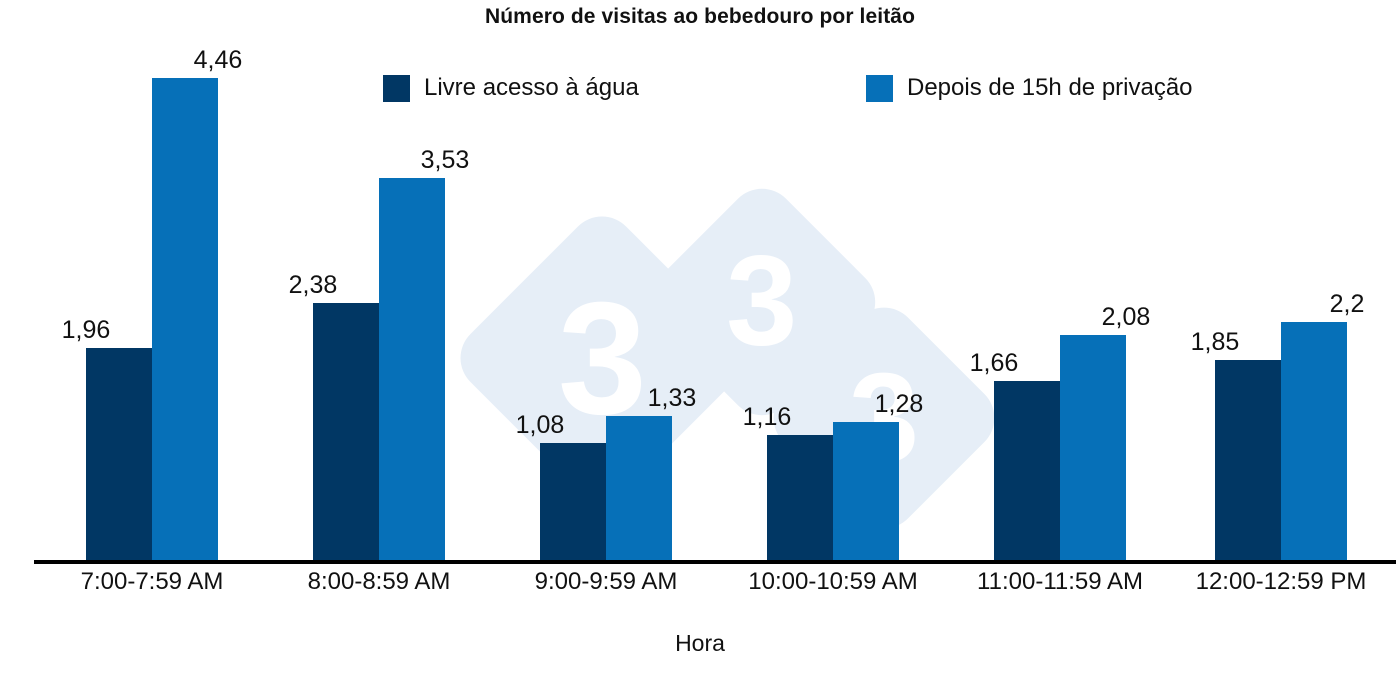 The height and width of the screenshot is (690, 1400). I want to click on bar-series-1: 3,53, so click(424, 354).